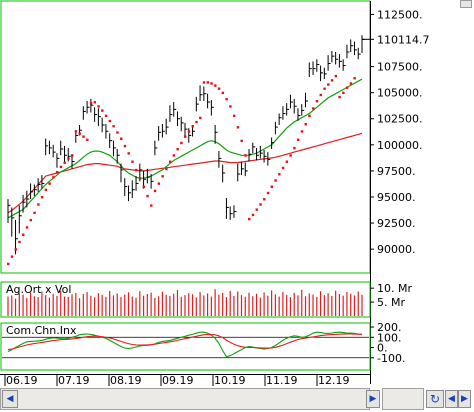 The image size is (474, 412). I want to click on x-axis-tick-label: 06.19, so click(22, 380).